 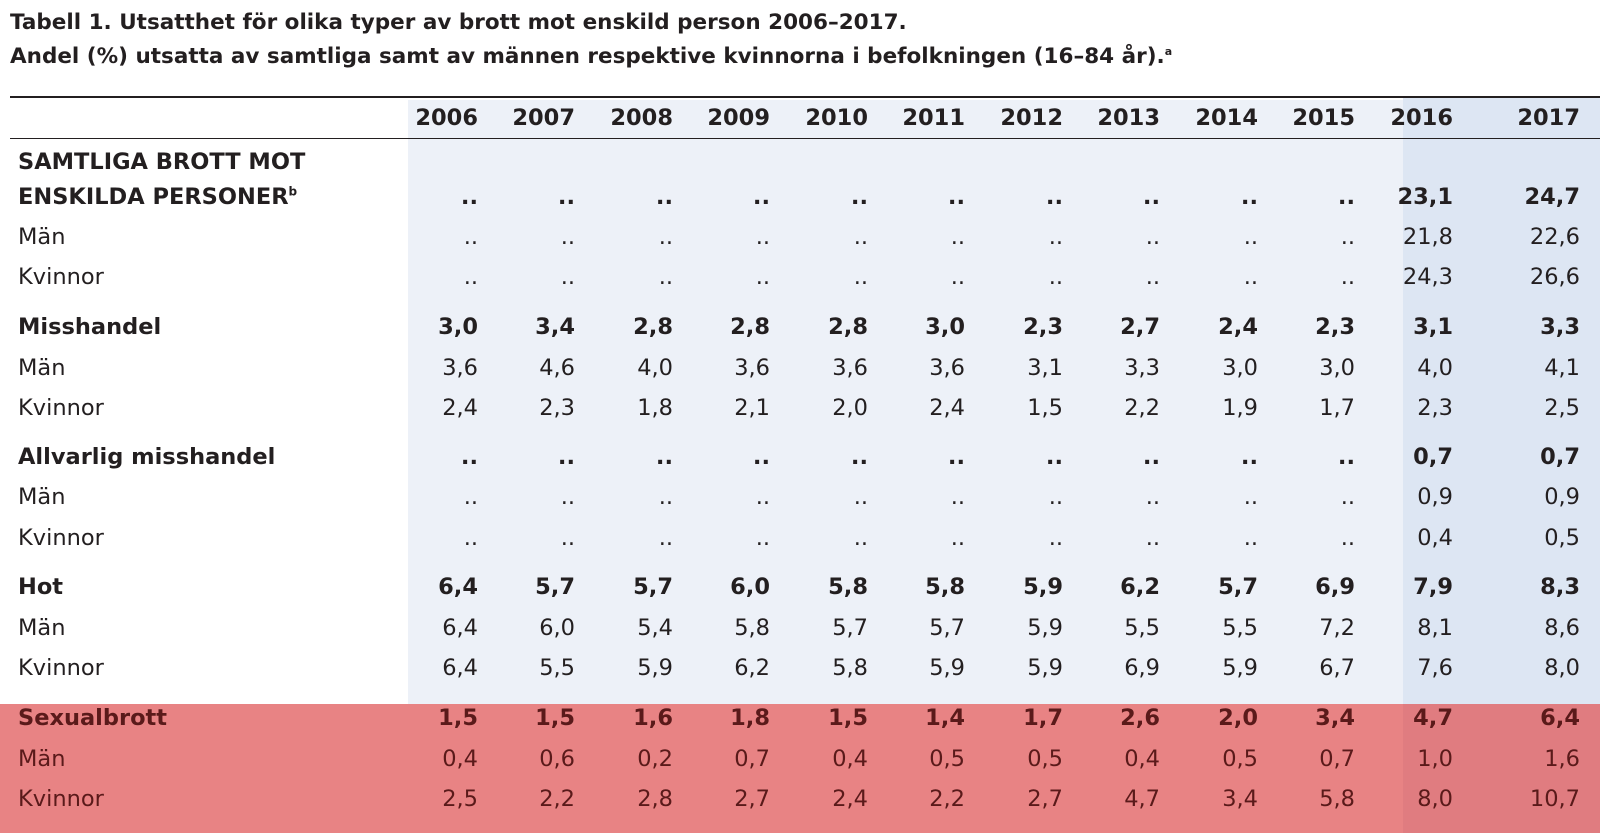 I want to click on table-cell: 24,3, so click(x=1427, y=277).